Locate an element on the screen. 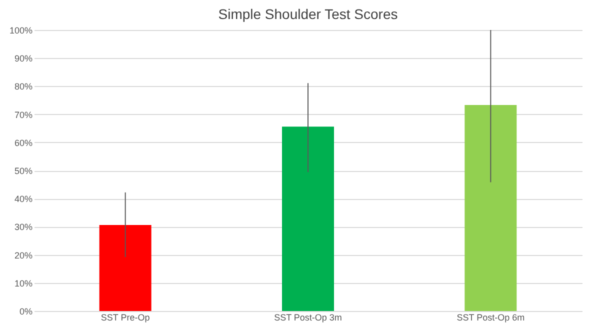  y-tick-label: 40% is located at coordinates (23, 199).